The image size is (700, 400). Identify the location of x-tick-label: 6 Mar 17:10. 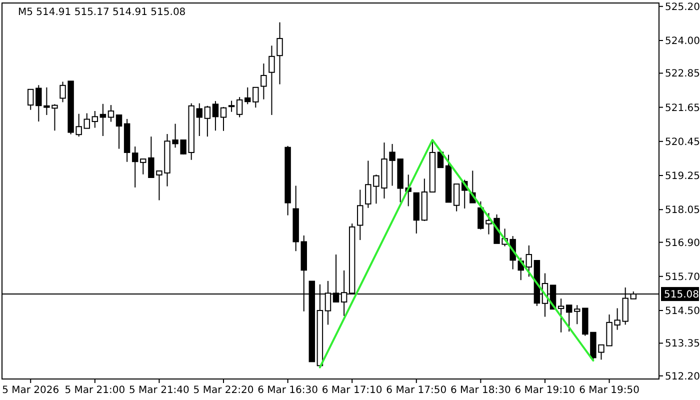
(352, 390).